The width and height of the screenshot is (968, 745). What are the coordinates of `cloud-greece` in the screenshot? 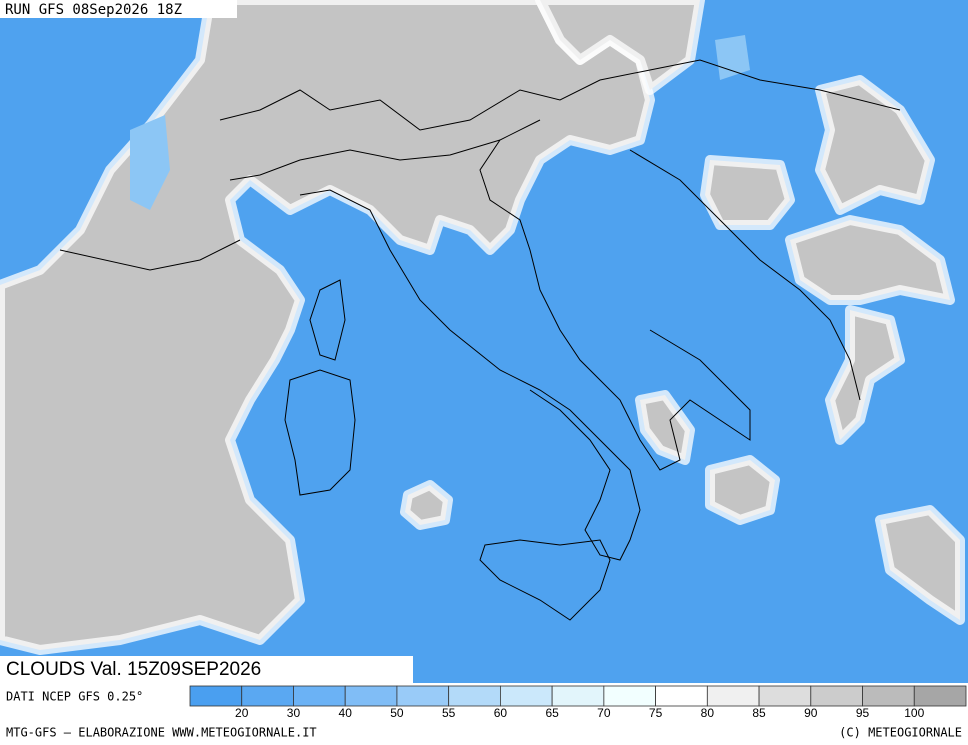 It's located at (865, 375).